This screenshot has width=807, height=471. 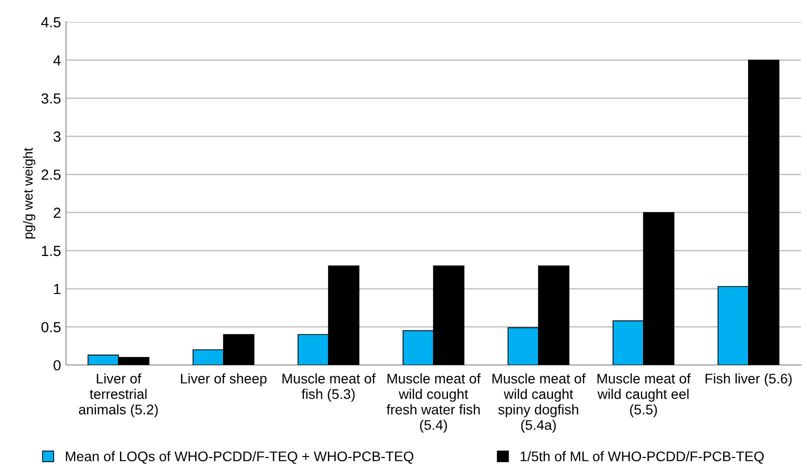 What do you see at coordinates (642, 457) in the screenshot?
I see `legend-label: 1/5th of ML of WHO-PCDD/F-PCB-TEQ` at bounding box center [642, 457].